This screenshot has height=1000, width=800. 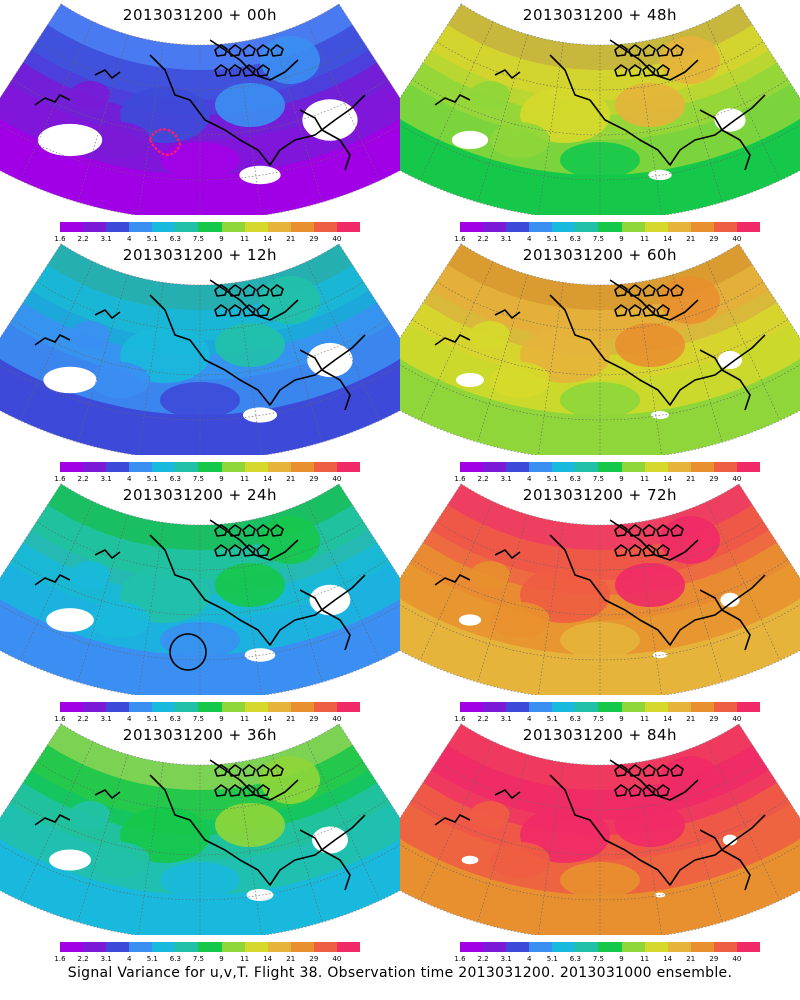 I want to click on flight-track, so click(x=165, y=142).